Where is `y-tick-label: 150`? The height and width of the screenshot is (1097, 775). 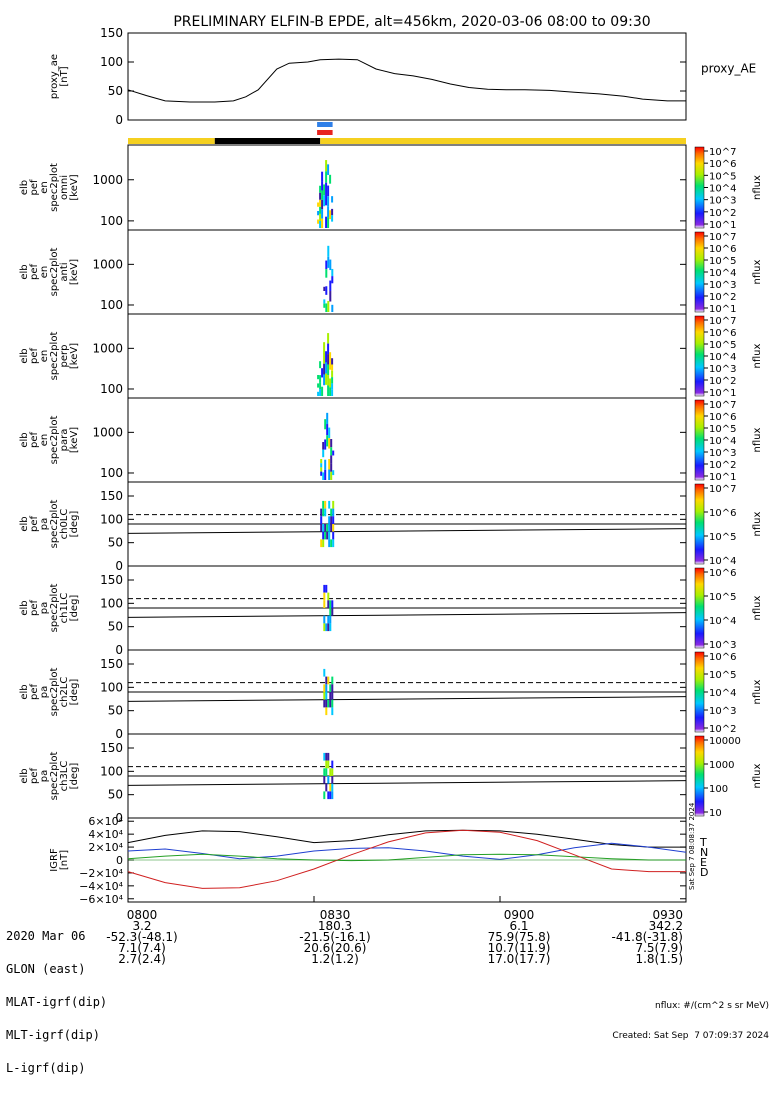 y-tick-label: 150 is located at coordinates (111, 496).